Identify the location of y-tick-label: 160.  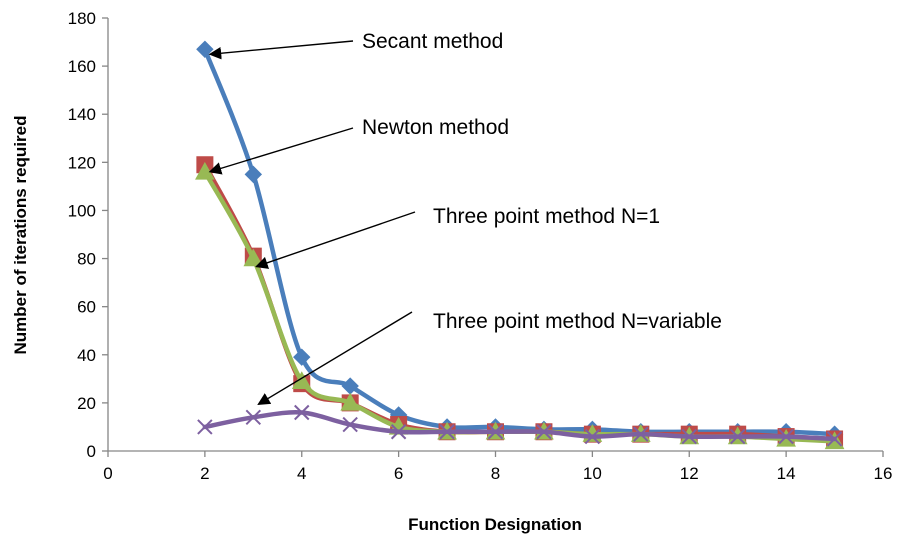
(82, 66).